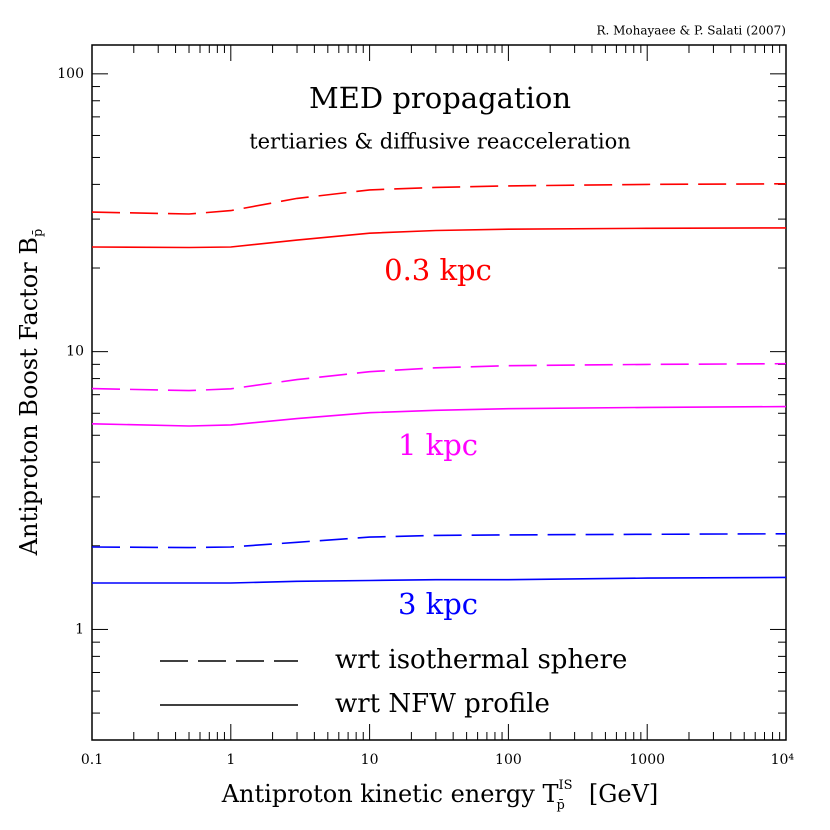 This screenshot has height=830, width=830. What do you see at coordinates (440, 142) in the screenshot?
I see `chart-subtitle: tertiaries & diffusive reacceleration` at bounding box center [440, 142].